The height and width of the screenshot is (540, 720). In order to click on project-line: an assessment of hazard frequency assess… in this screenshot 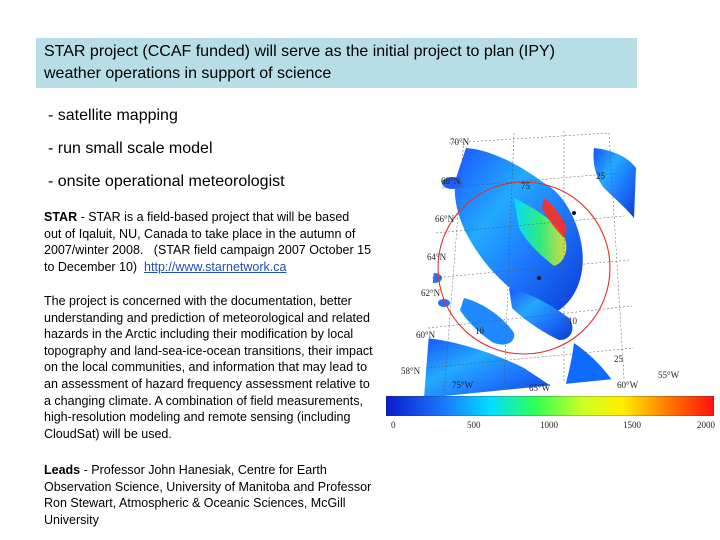, I will do `click(207, 383)`.